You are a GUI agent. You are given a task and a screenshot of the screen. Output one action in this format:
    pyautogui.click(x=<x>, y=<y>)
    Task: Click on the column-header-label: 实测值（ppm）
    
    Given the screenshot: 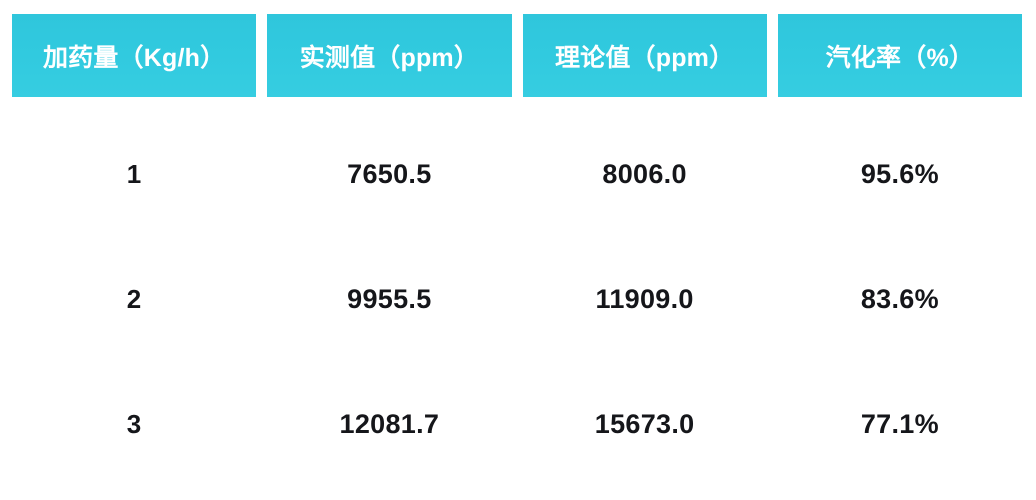 What is the action you would take?
    pyautogui.click(x=389, y=57)
    